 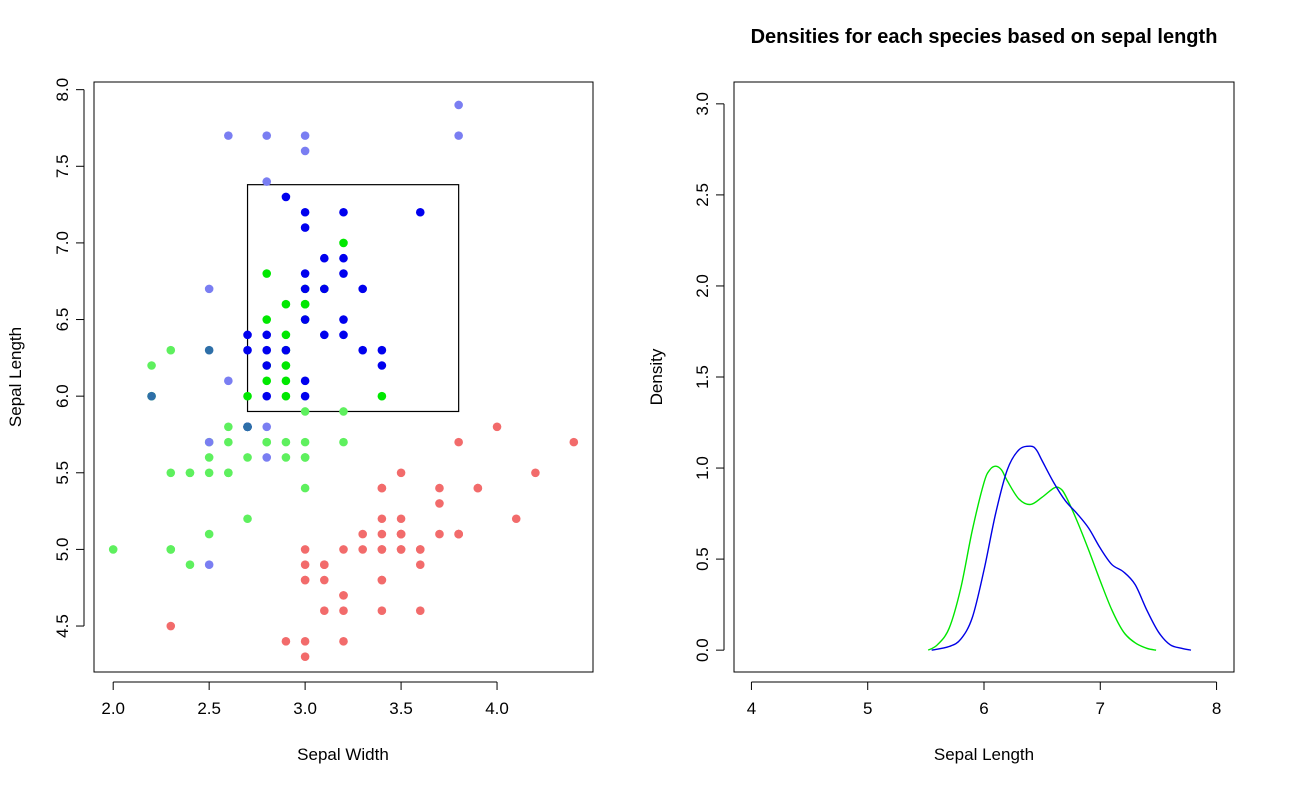 What do you see at coordinates (702, 104) in the screenshot?
I see `density-y-tick-label: 3.0` at bounding box center [702, 104].